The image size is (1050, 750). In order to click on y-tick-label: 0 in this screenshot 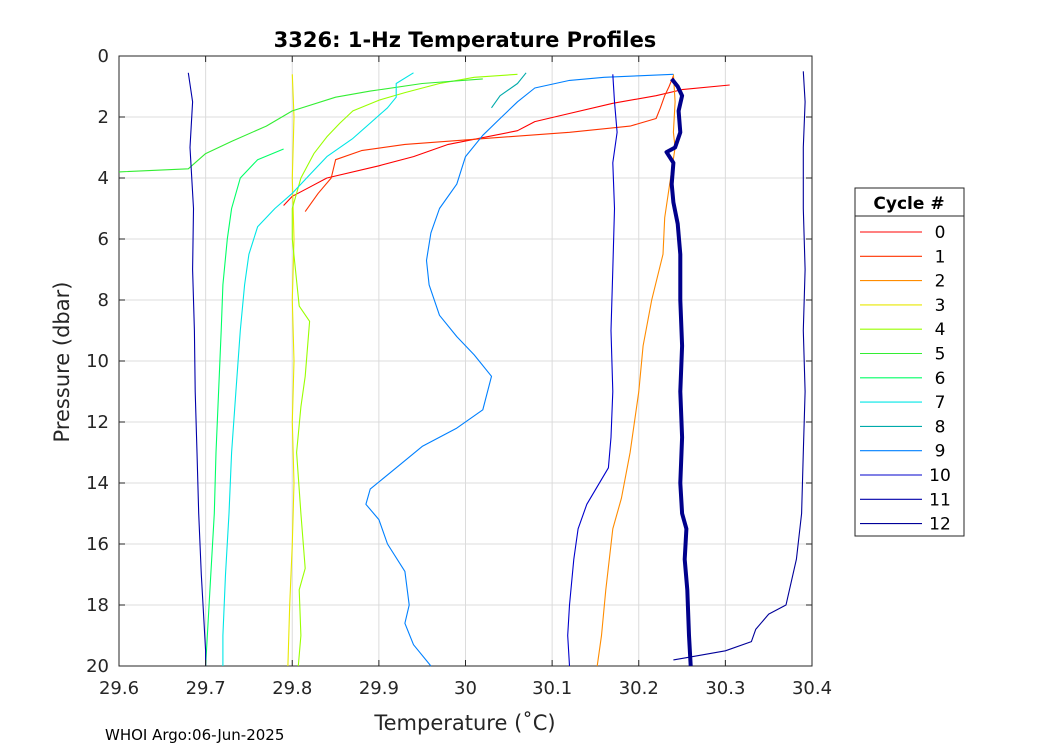, I will do `click(103, 56)`.